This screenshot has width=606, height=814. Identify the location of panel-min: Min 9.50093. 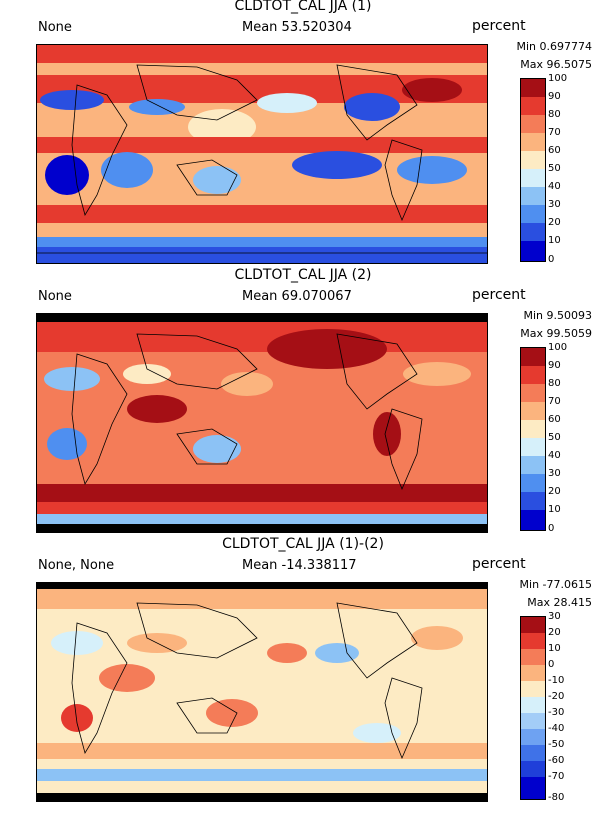
(557, 315).